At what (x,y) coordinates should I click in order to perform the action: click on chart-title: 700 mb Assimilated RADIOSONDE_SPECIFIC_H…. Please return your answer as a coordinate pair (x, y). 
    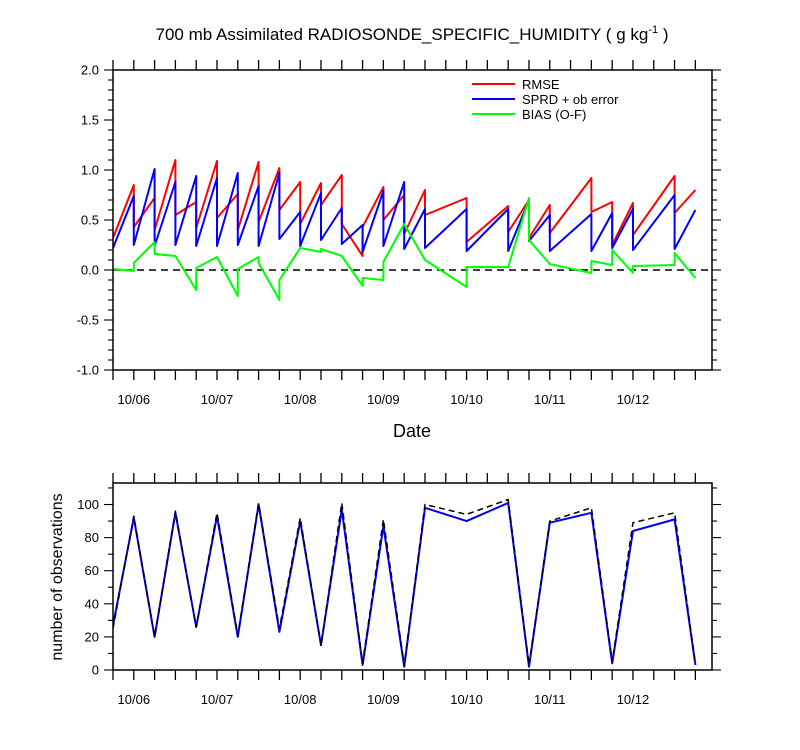
    Looking at the image, I should click on (412, 34).